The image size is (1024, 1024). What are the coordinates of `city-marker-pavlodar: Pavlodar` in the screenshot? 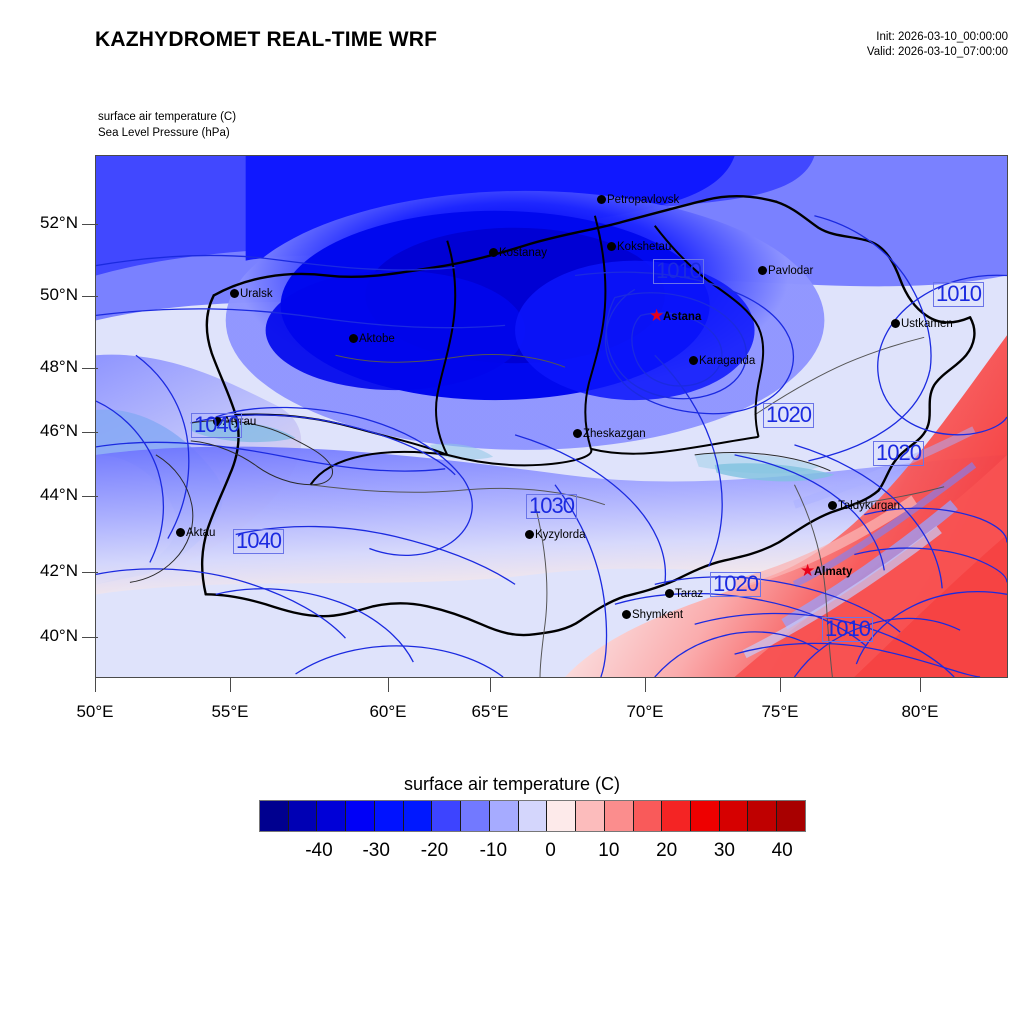 It's located at (785, 271).